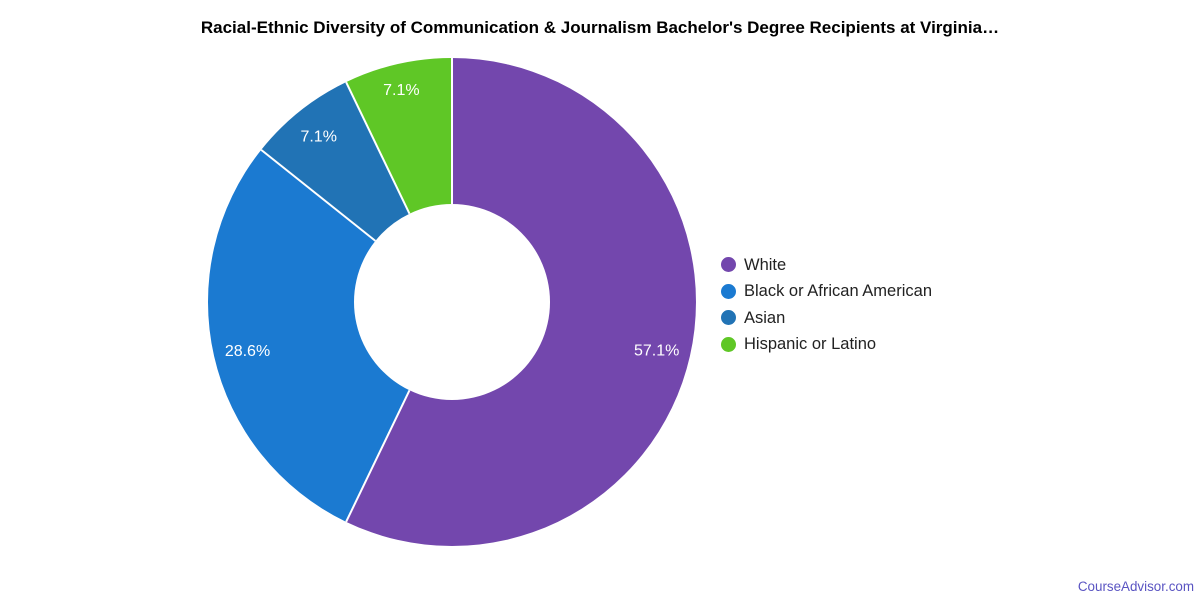 The width and height of the screenshot is (1200, 600). Describe the element at coordinates (656, 351) in the screenshot. I see `svg-text: 57.1%` at that location.